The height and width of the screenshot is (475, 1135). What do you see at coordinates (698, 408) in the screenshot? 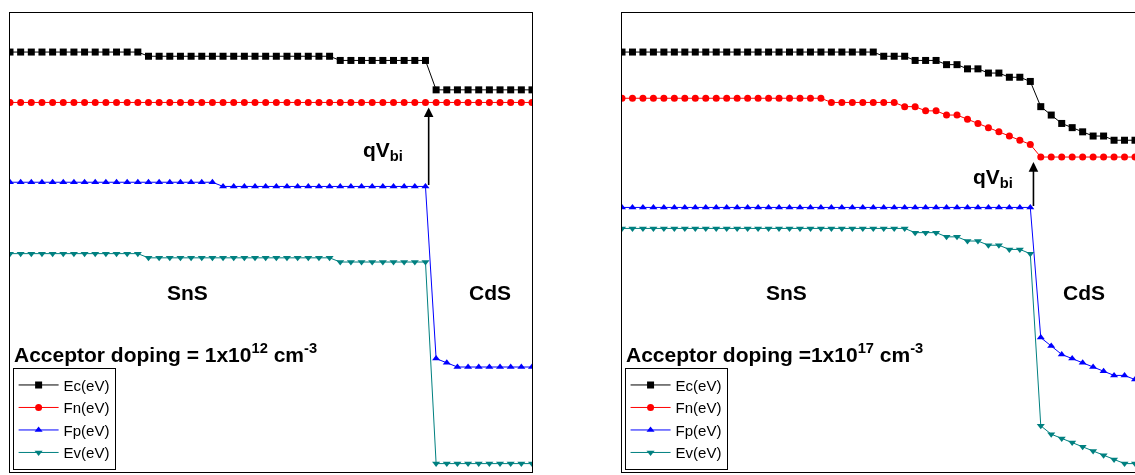
I see `legend-label: Fn(eV)` at bounding box center [698, 408].